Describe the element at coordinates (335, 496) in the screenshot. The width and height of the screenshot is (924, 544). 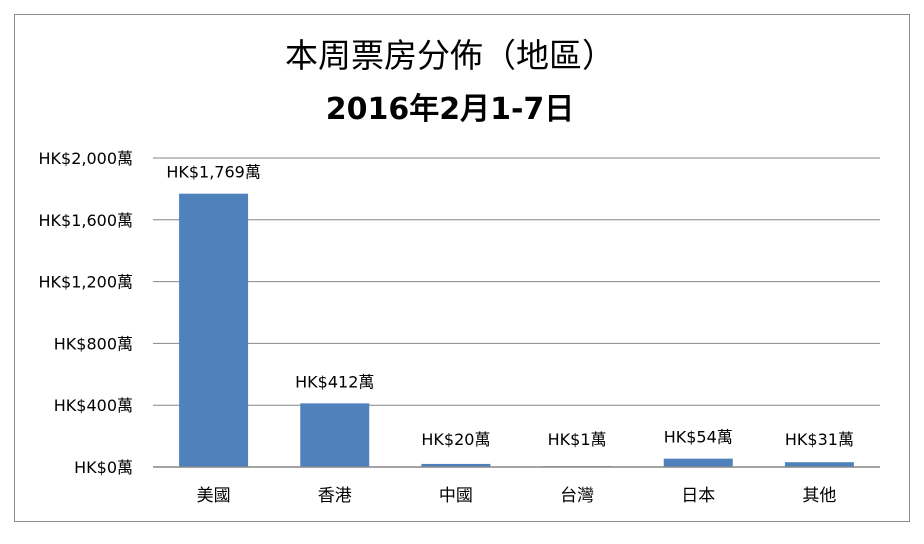
I see `category-label: 香港` at that location.